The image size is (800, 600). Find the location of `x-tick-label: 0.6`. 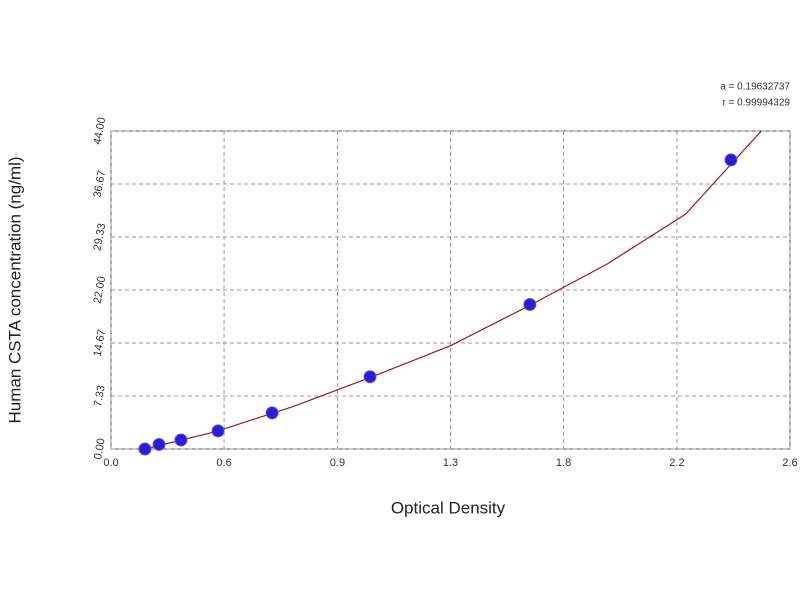

x-tick-label: 0.6 is located at coordinates (223, 463).